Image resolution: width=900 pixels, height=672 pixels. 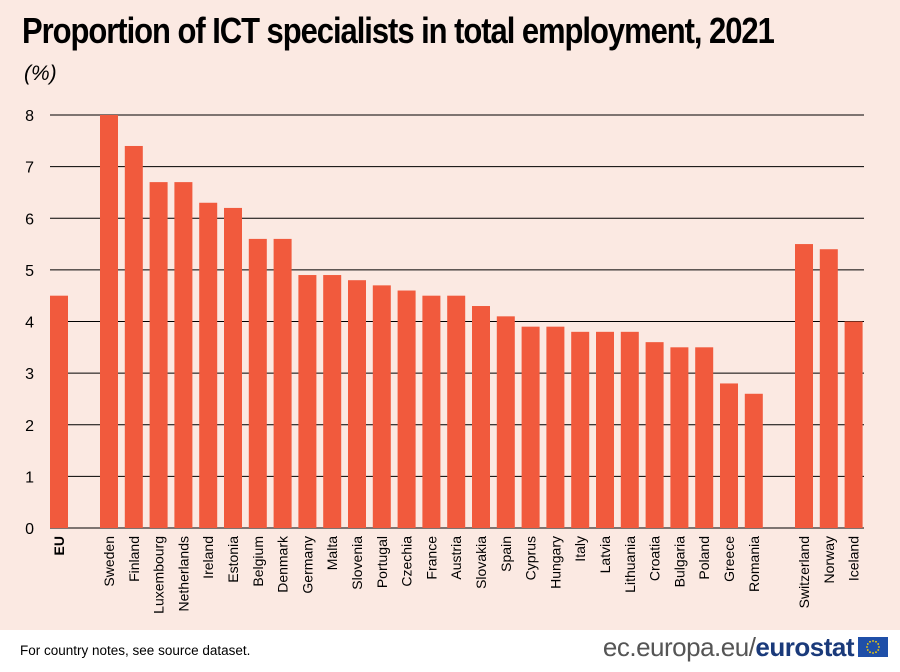 What do you see at coordinates (134, 559) in the screenshot?
I see `x-tick-label: Finland` at bounding box center [134, 559].